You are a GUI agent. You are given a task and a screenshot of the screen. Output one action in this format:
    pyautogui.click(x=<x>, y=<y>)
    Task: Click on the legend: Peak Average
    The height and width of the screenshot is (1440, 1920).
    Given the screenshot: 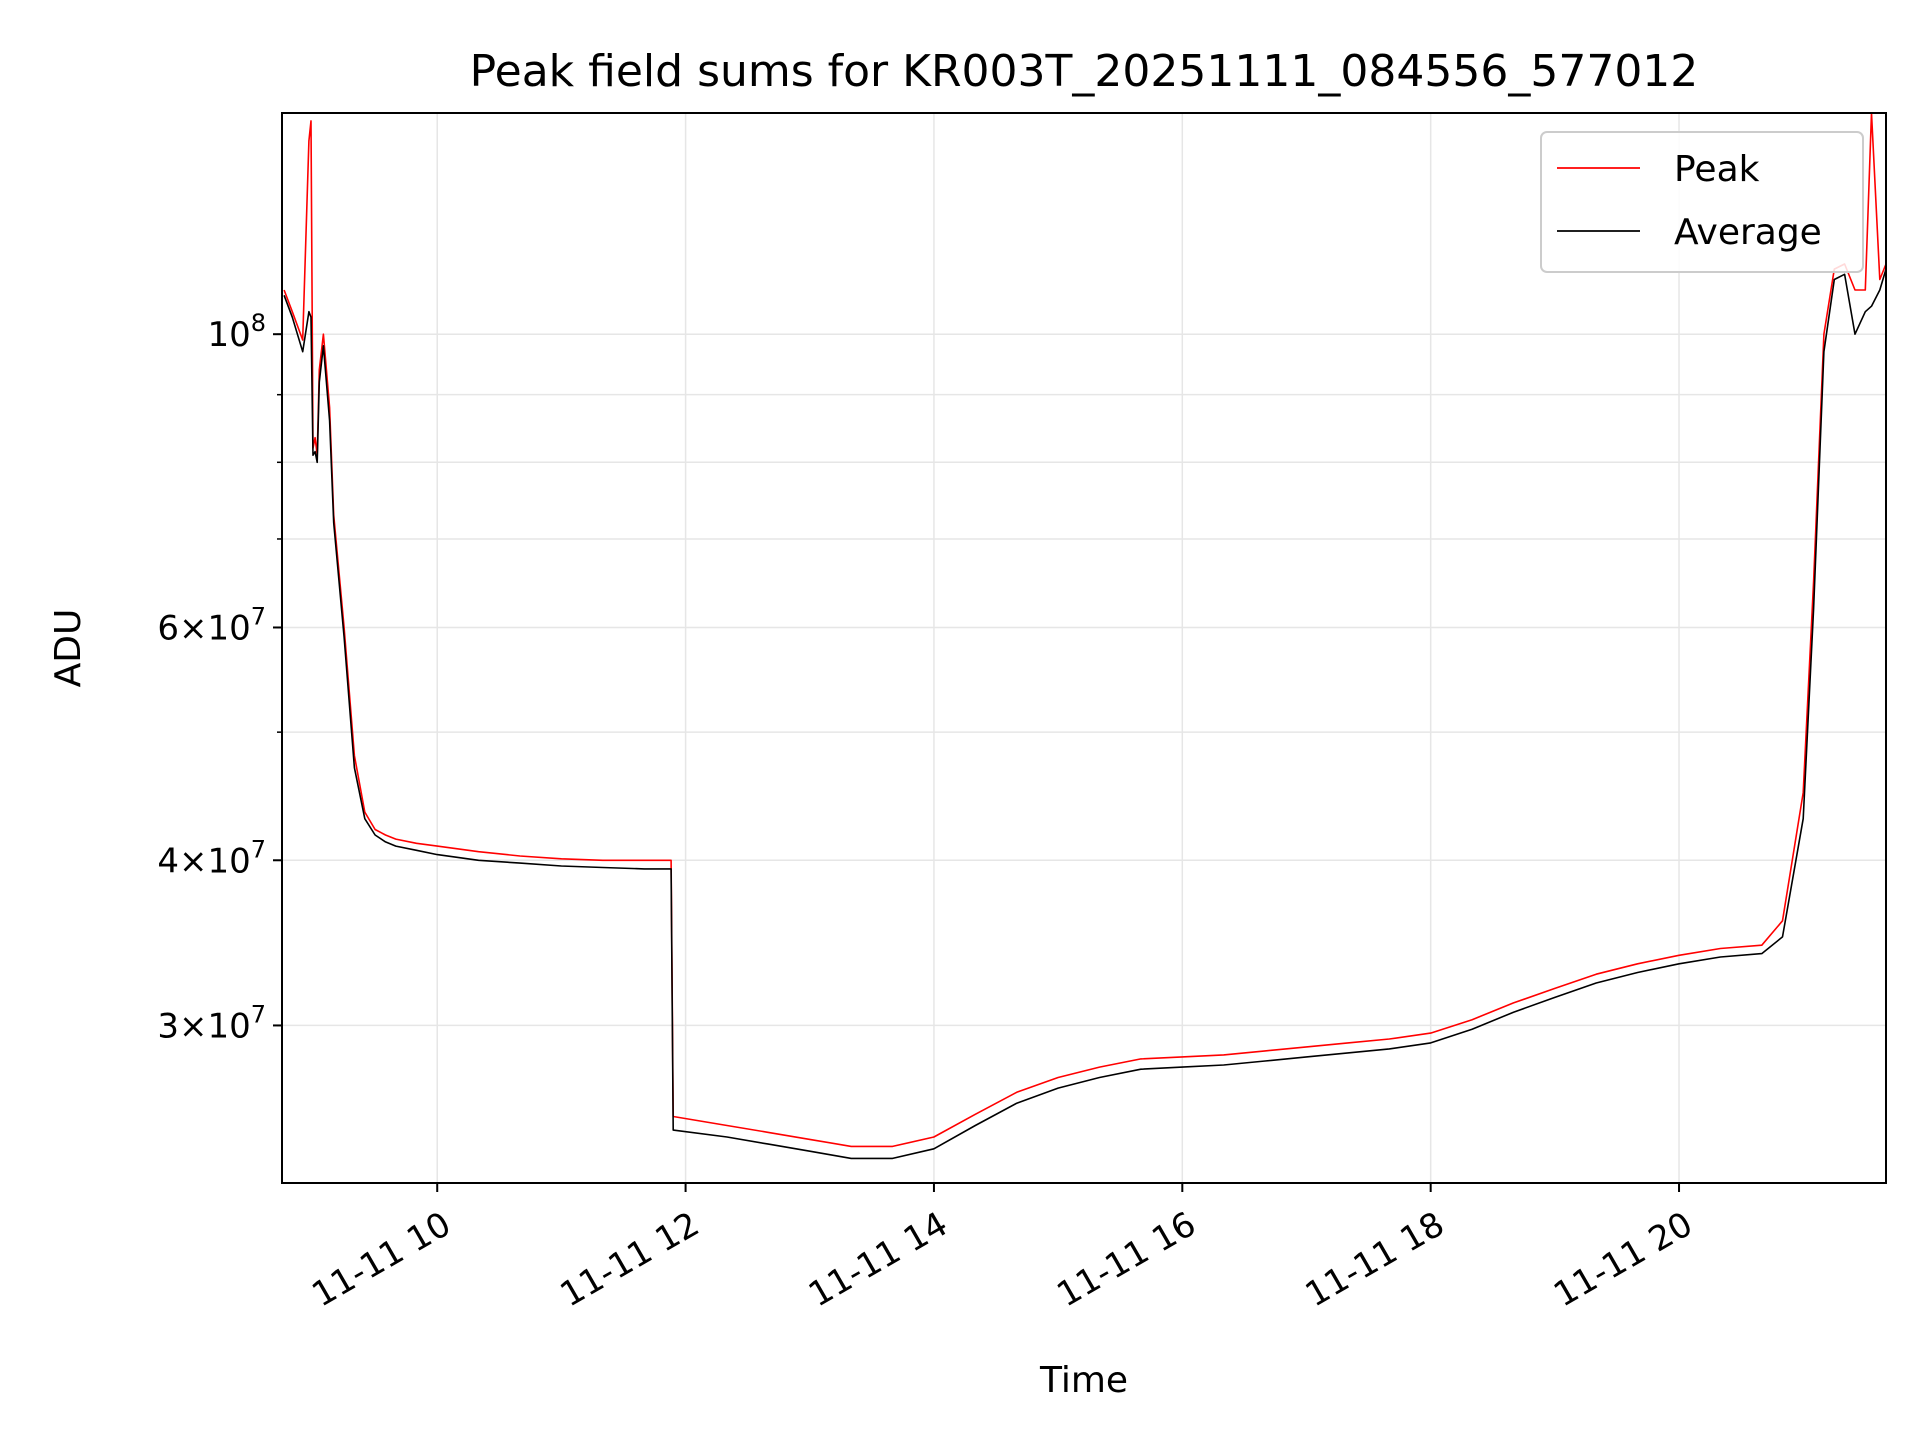 What is the action you would take?
    pyautogui.click(x=1702, y=202)
    